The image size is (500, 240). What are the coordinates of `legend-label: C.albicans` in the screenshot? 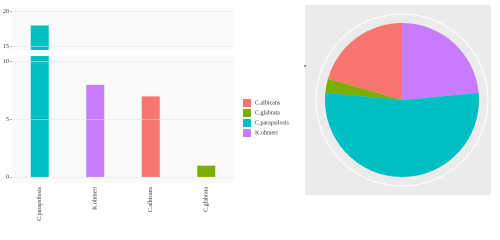 It's located at (268, 103).